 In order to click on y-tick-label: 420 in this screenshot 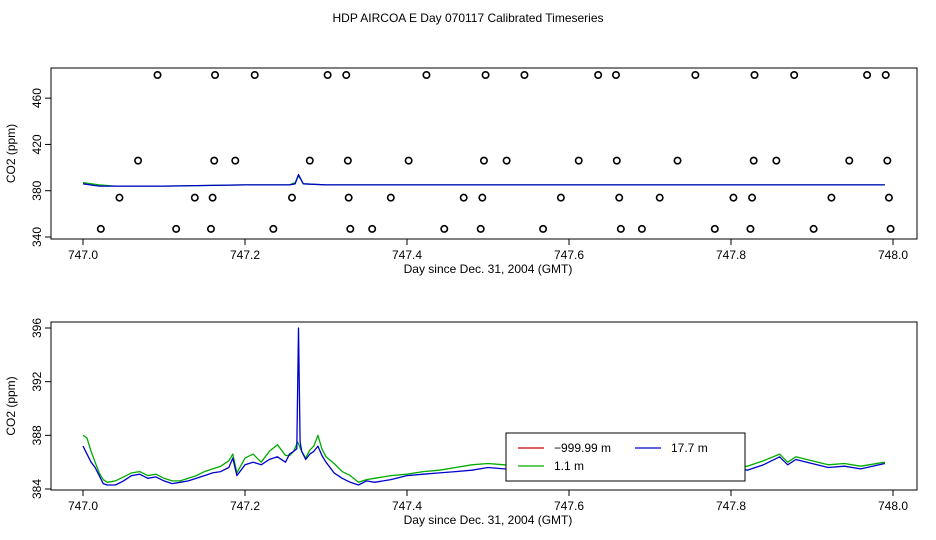, I will do `click(37, 144)`.